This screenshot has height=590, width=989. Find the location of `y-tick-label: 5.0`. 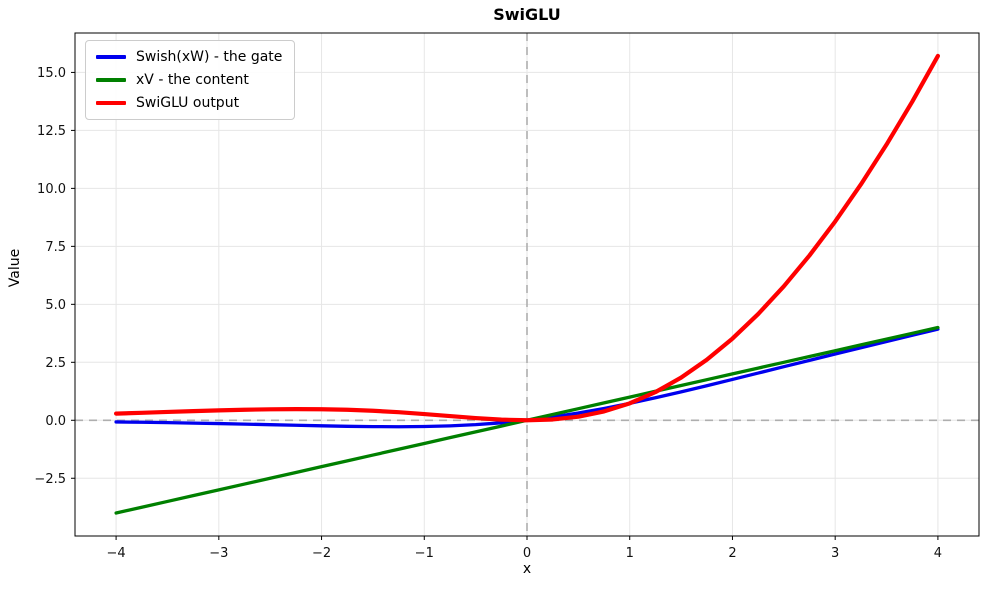

y-tick-label: 5.0 is located at coordinates (55, 305).